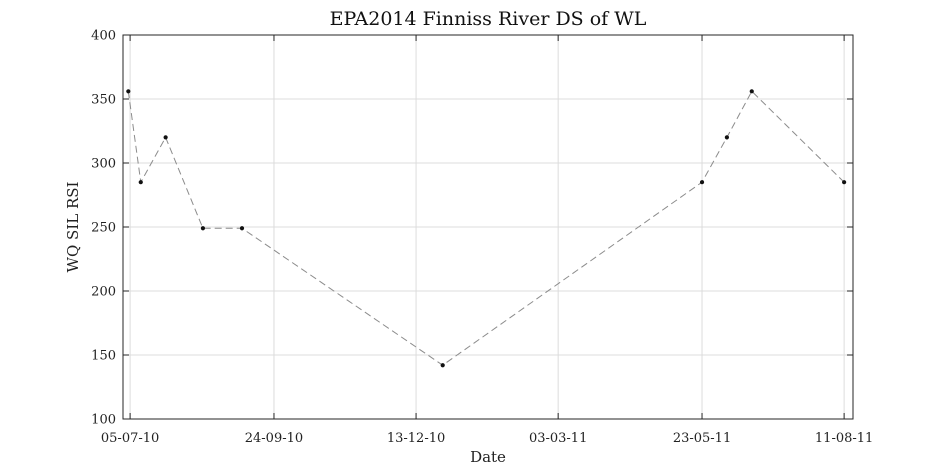 This screenshot has width=945, height=472. I want to click on y-tick-labels: 100 150 200 250 300 350 400, so click(103, 228).